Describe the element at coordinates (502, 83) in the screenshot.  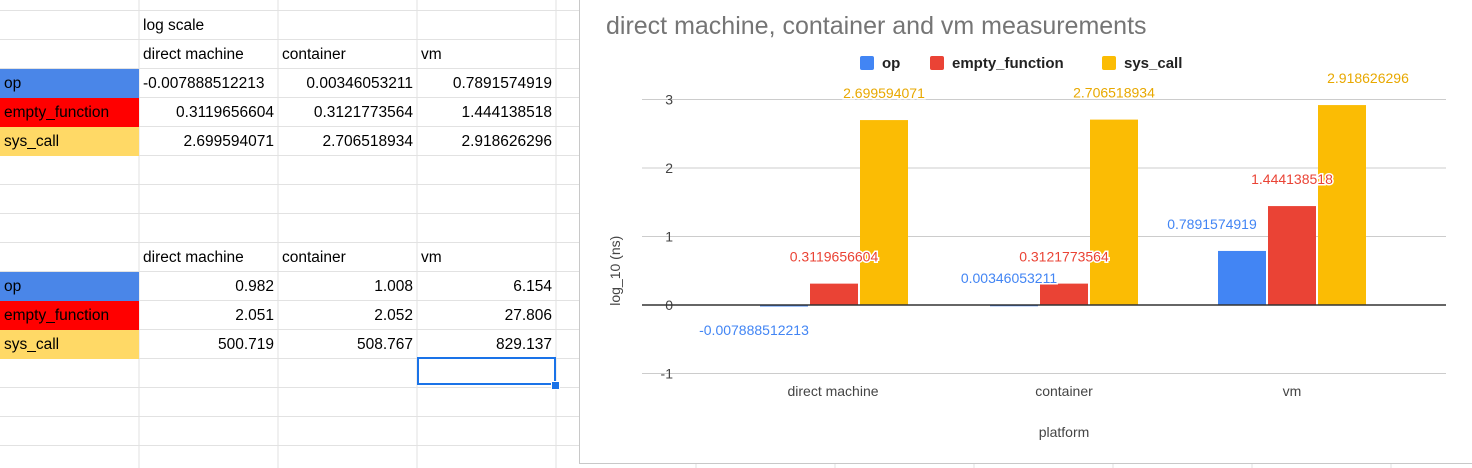
I see `log-op-vm: 0.7891574919` at that location.